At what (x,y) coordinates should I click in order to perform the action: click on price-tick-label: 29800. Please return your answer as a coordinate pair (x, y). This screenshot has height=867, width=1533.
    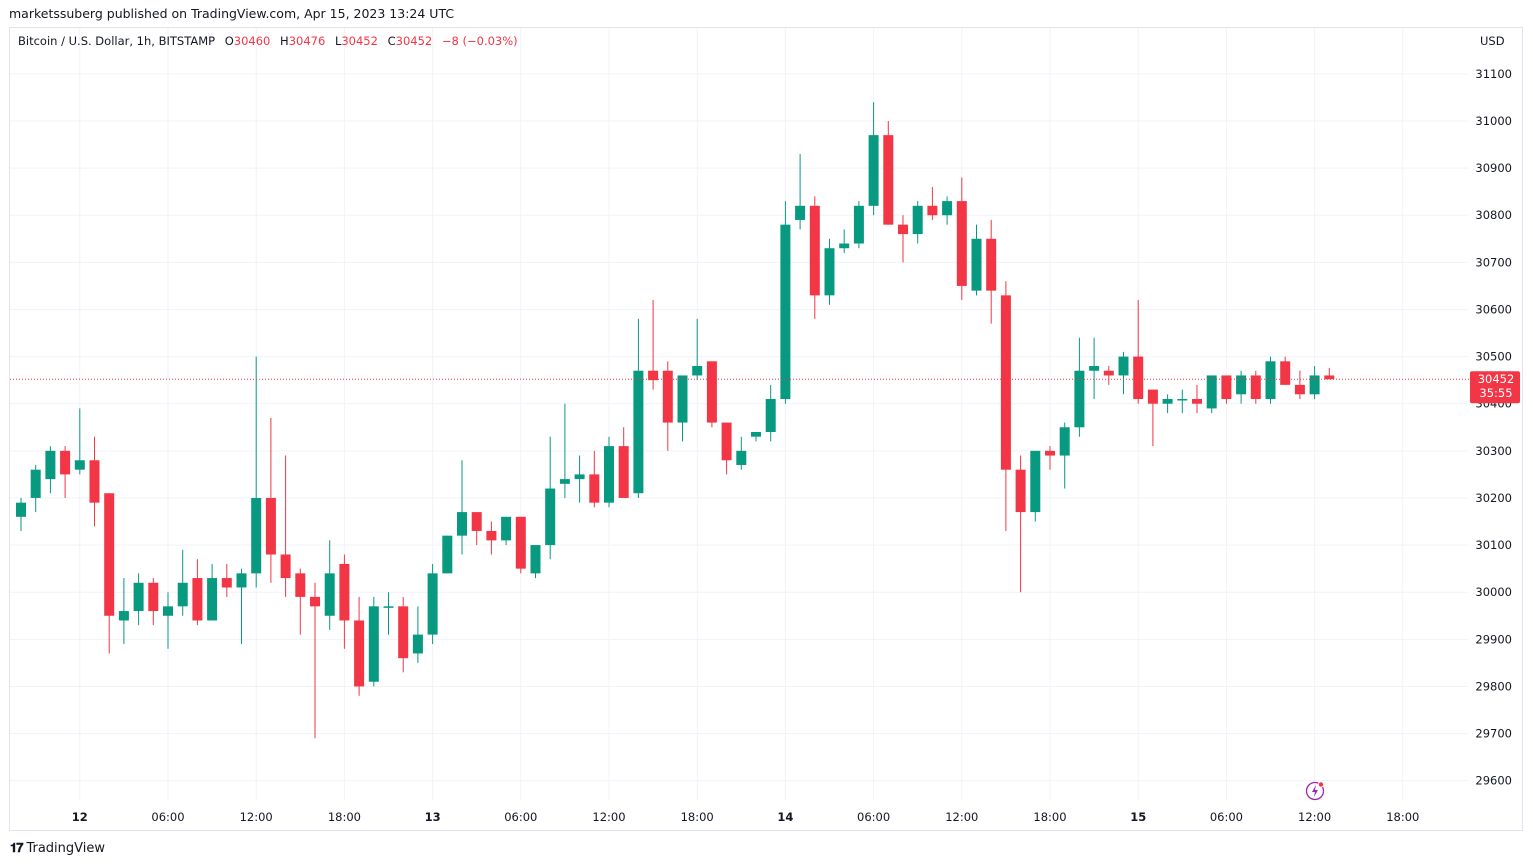
    Looking at the image, I should click on (1493, 686).